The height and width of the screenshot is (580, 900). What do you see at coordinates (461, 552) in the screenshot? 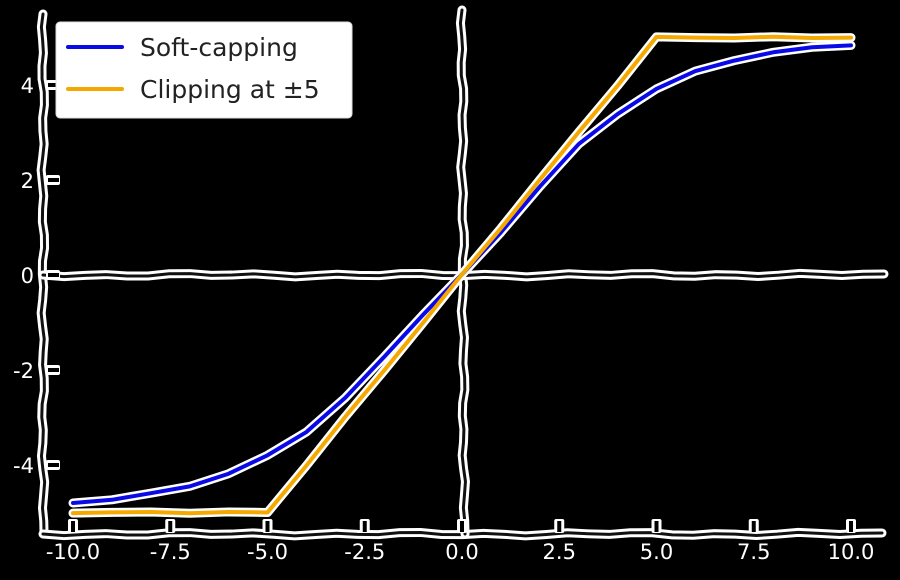
I see `x-tick-label: 0.0` at bounding box center [461, 552].